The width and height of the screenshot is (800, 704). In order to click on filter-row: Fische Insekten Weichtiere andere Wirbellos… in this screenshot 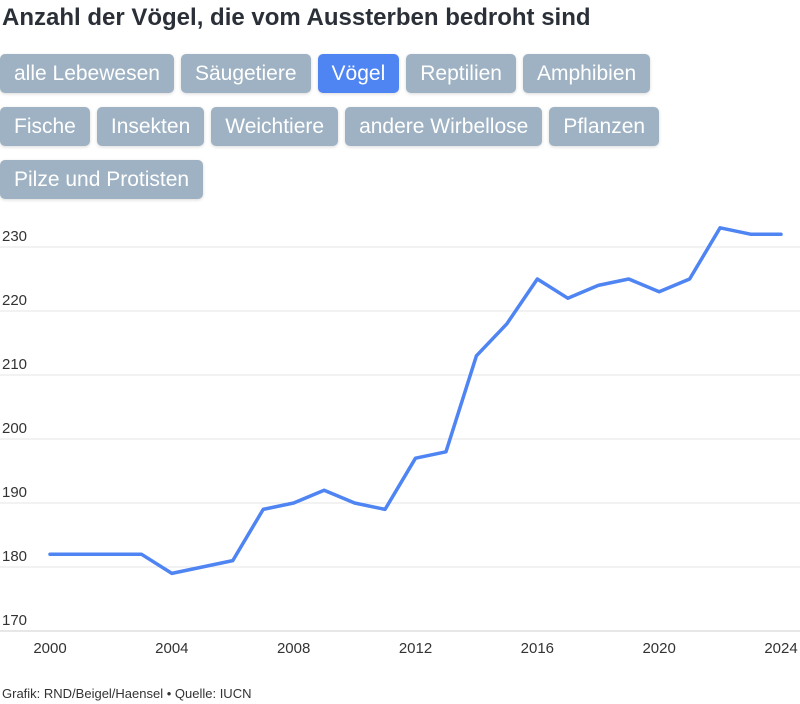, I will do `click(330, 126)`.